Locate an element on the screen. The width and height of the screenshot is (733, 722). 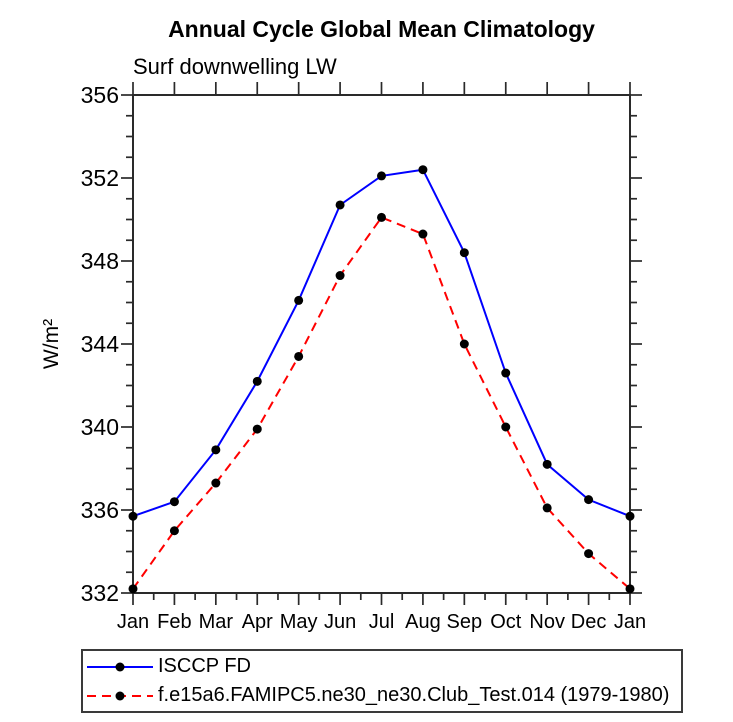
x-tick-label: Aug is located at coordinates (423, 622).